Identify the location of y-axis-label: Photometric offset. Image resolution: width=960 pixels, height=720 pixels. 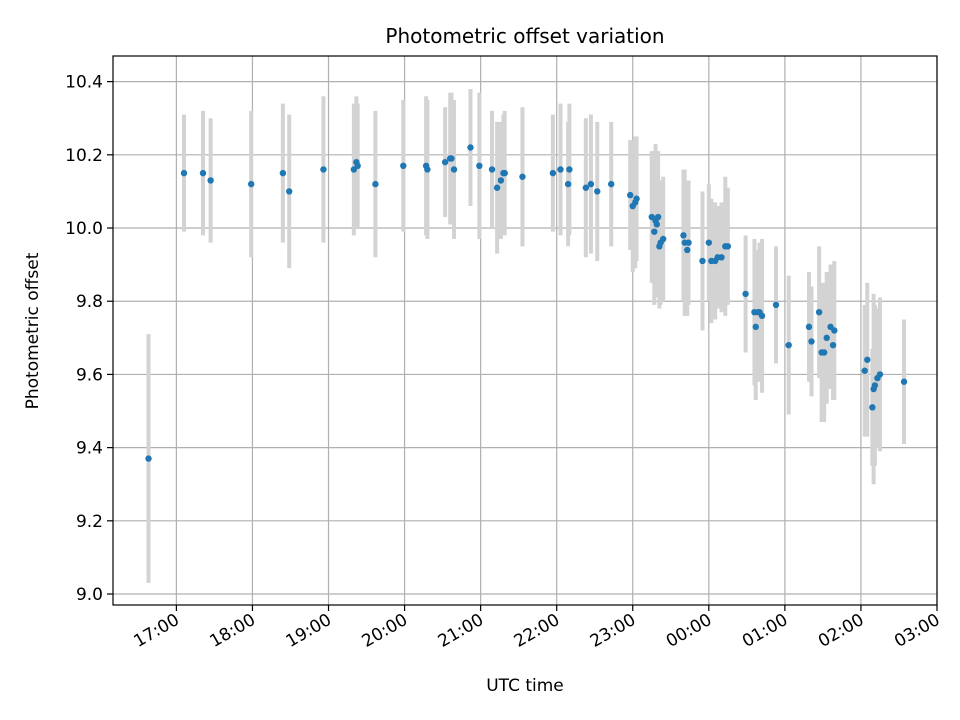
(33, 330).